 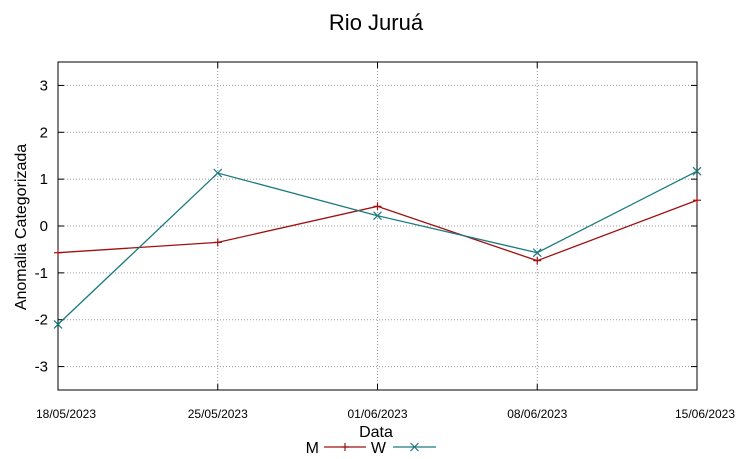 I want to click on y-tick-label: -2, so click(x=41, y=320).